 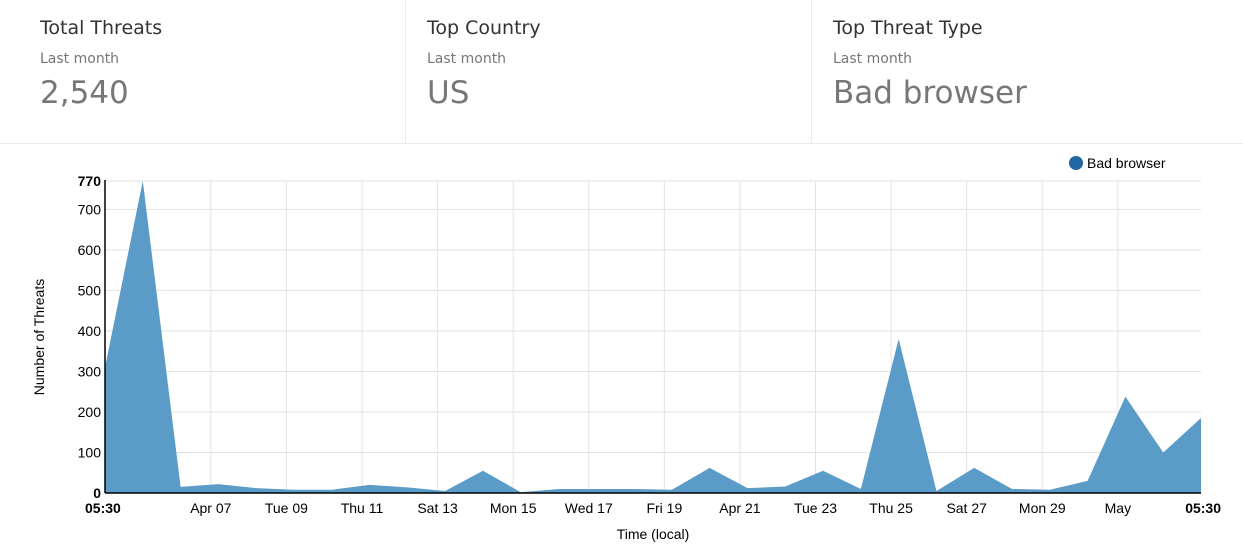 What do you see at coordinates (891, 508) in the screenshot?
I see `x-tick-label: Thu 25` at bounding box center [891, 508].